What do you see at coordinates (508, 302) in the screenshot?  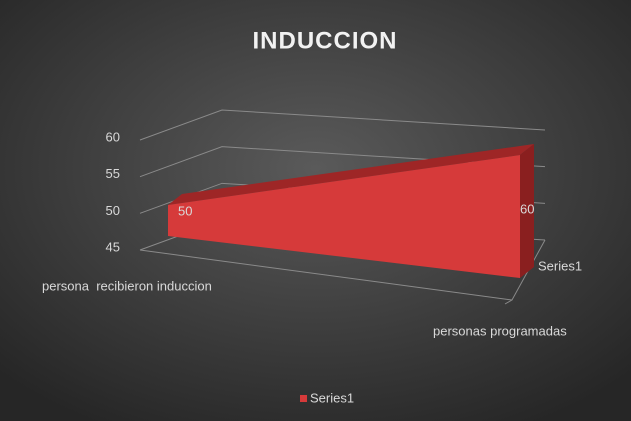 I see `depth-tick` at bounding box center [508, 302].